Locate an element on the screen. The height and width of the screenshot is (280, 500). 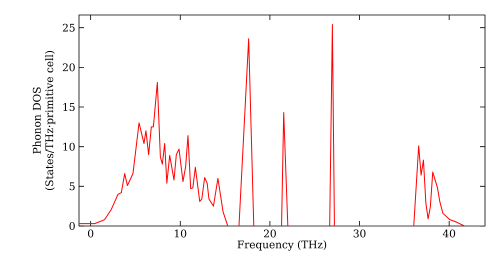
y-tick-label: 25 is located at coordinates (68, 28).